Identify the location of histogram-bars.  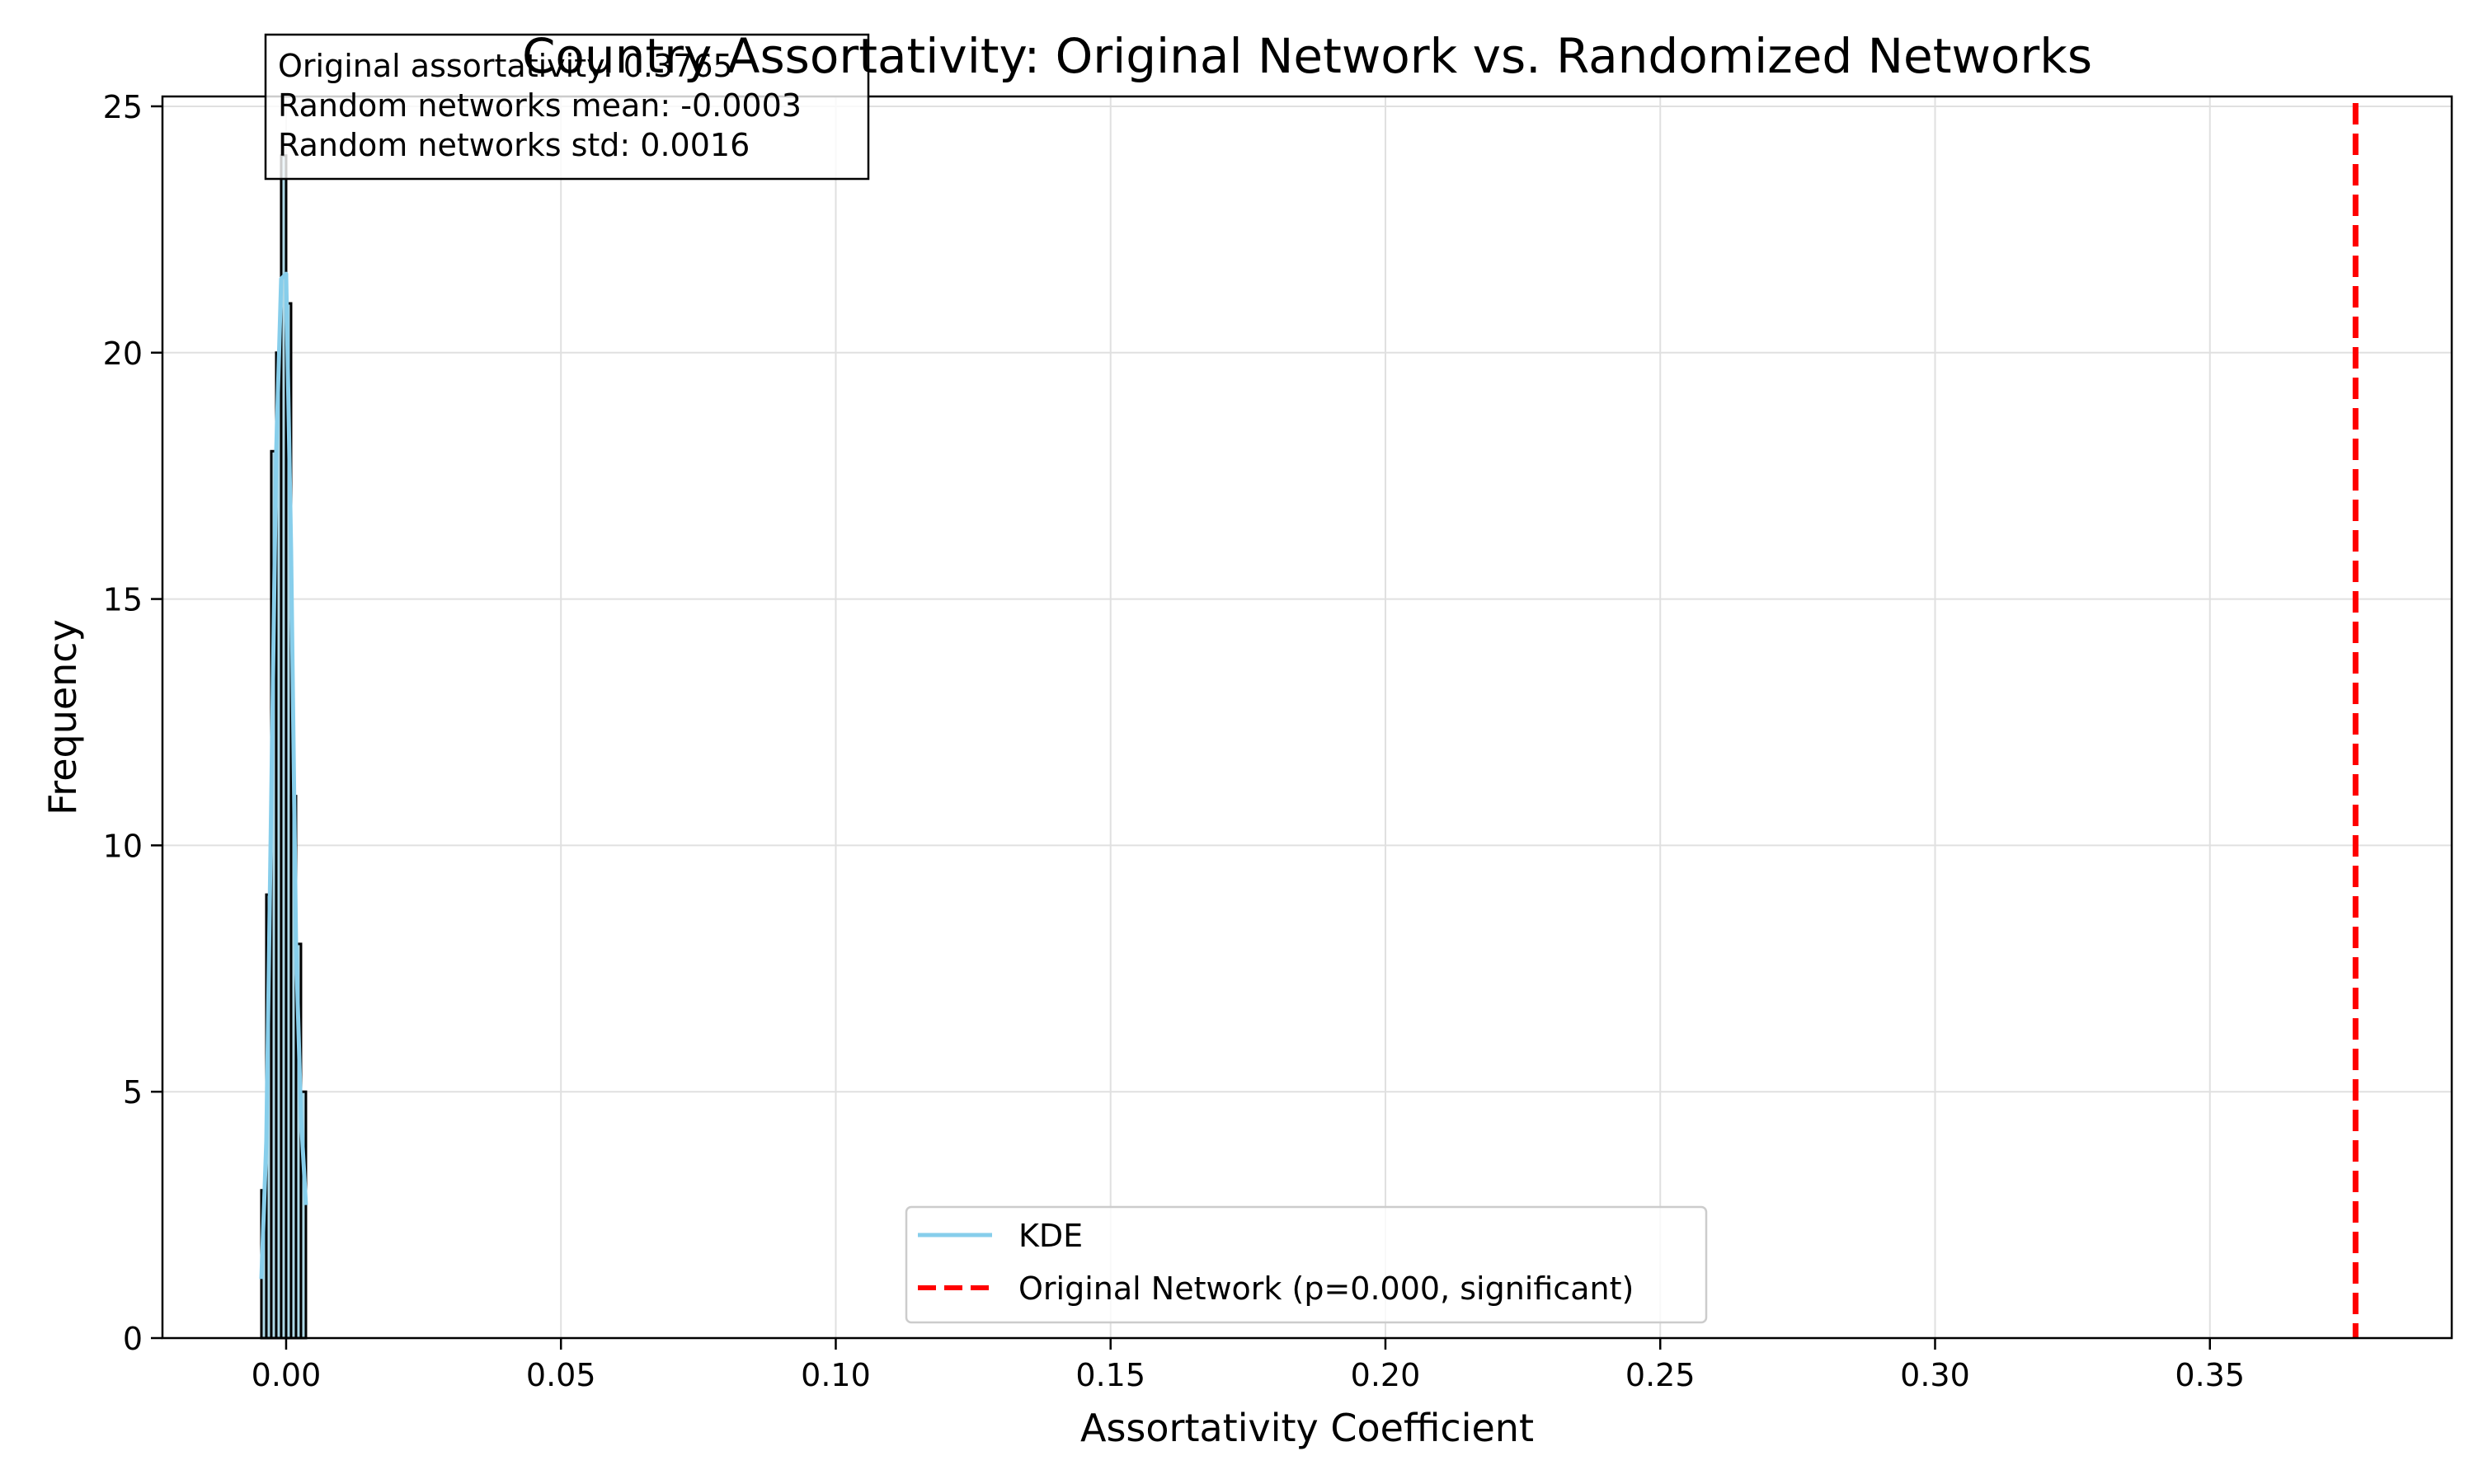
(284, 747).